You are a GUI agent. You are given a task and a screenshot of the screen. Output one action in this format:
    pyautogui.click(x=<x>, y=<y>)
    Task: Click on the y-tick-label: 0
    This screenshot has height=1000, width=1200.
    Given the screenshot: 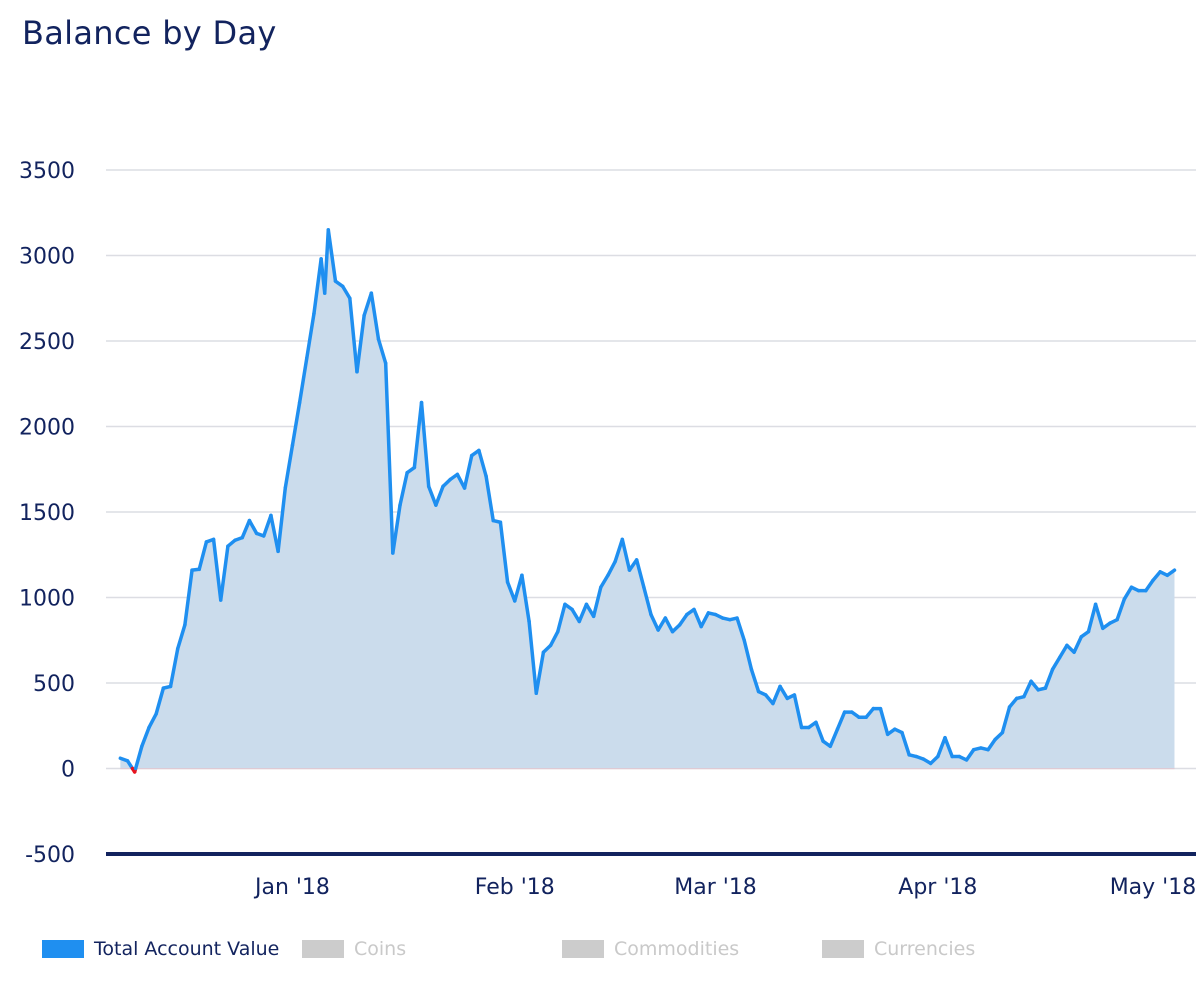 What is the action you would take?
    pyautogui.click(x=68, y=770)
    